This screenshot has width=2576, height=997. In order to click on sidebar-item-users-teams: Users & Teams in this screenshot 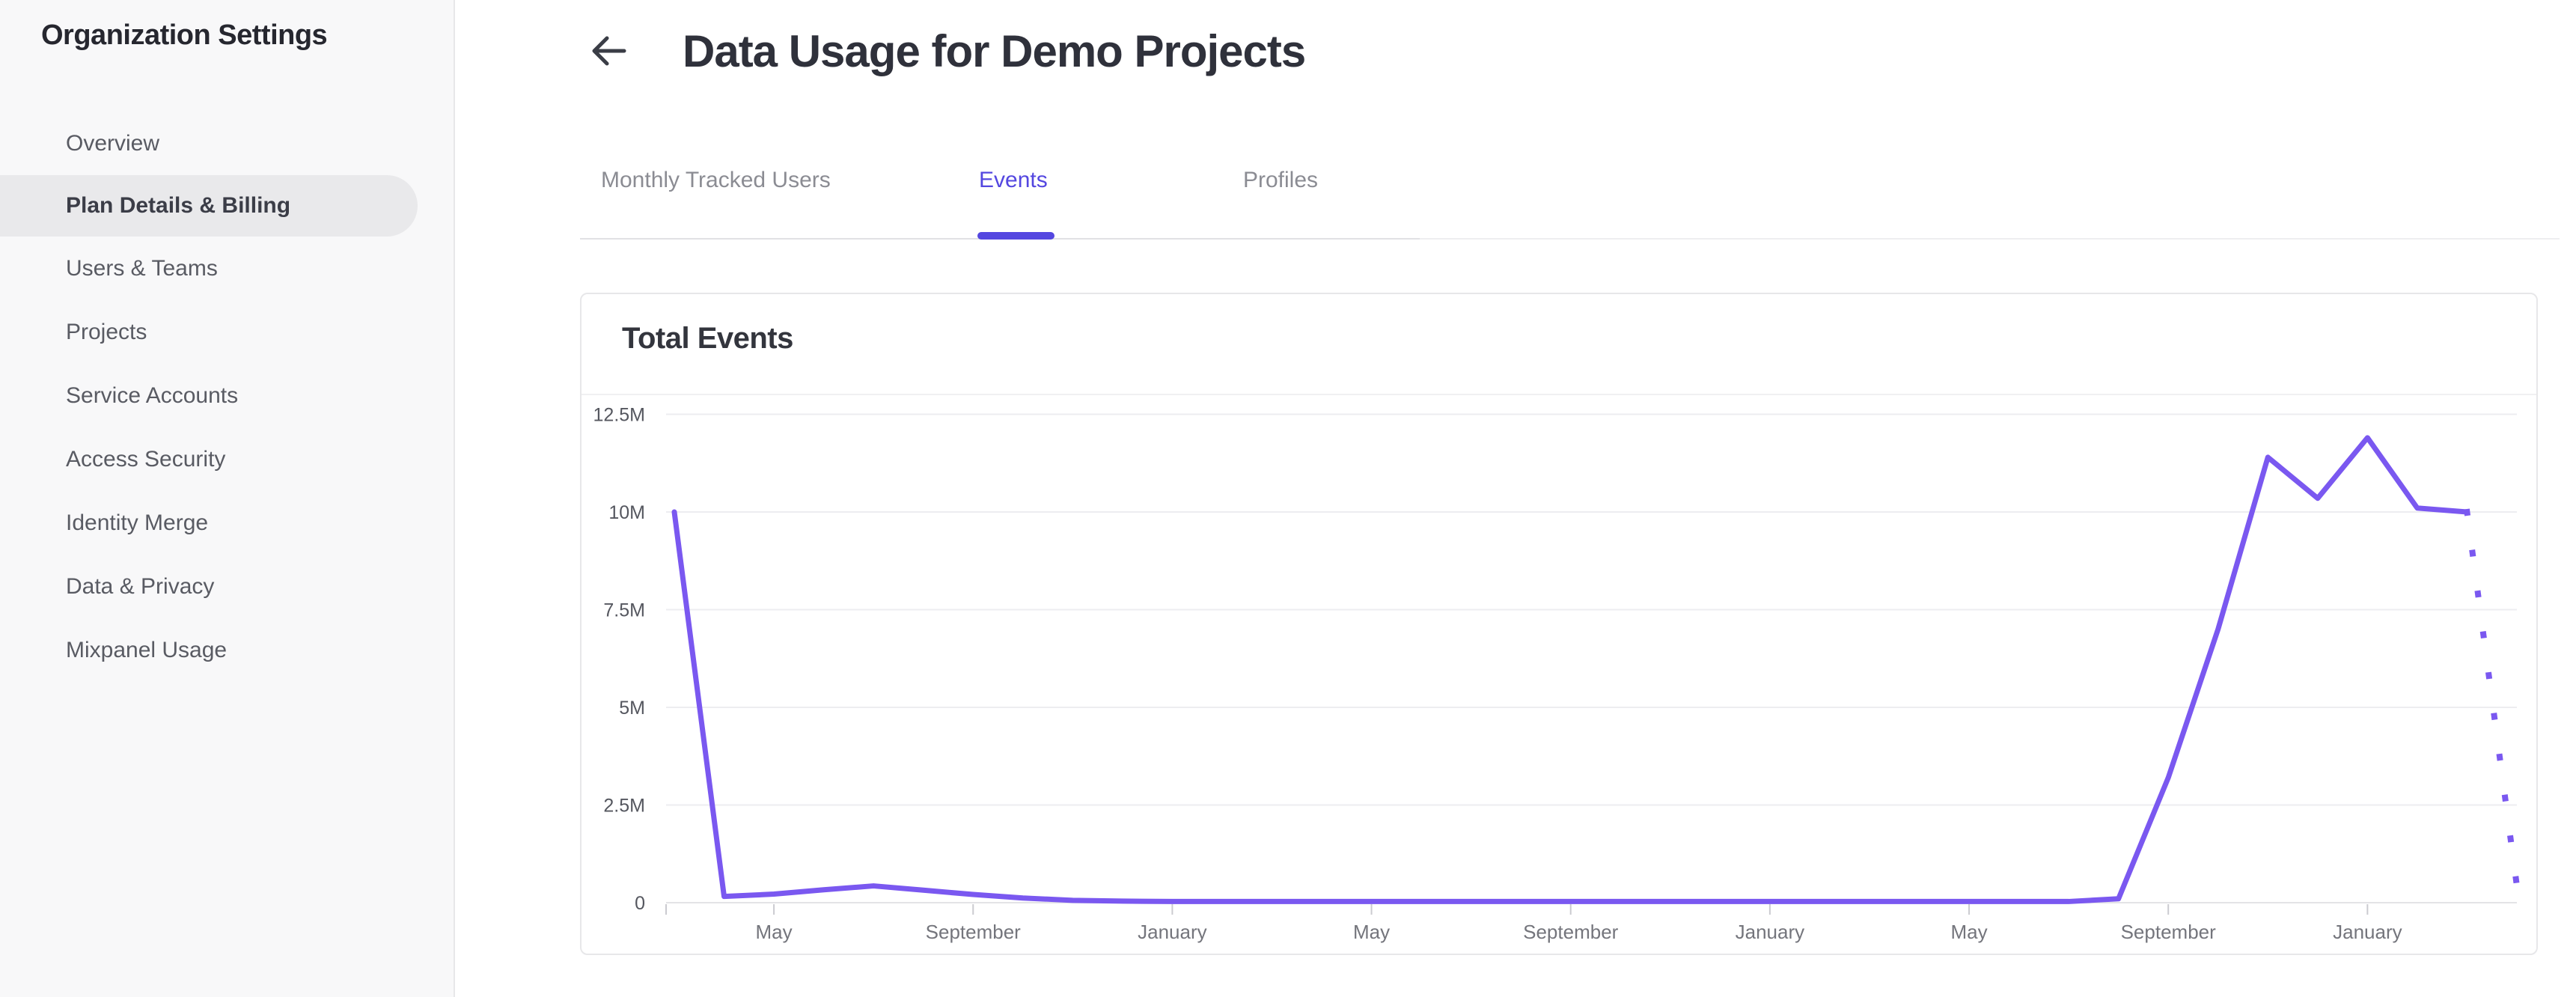, I will do `click(142, 268)`.